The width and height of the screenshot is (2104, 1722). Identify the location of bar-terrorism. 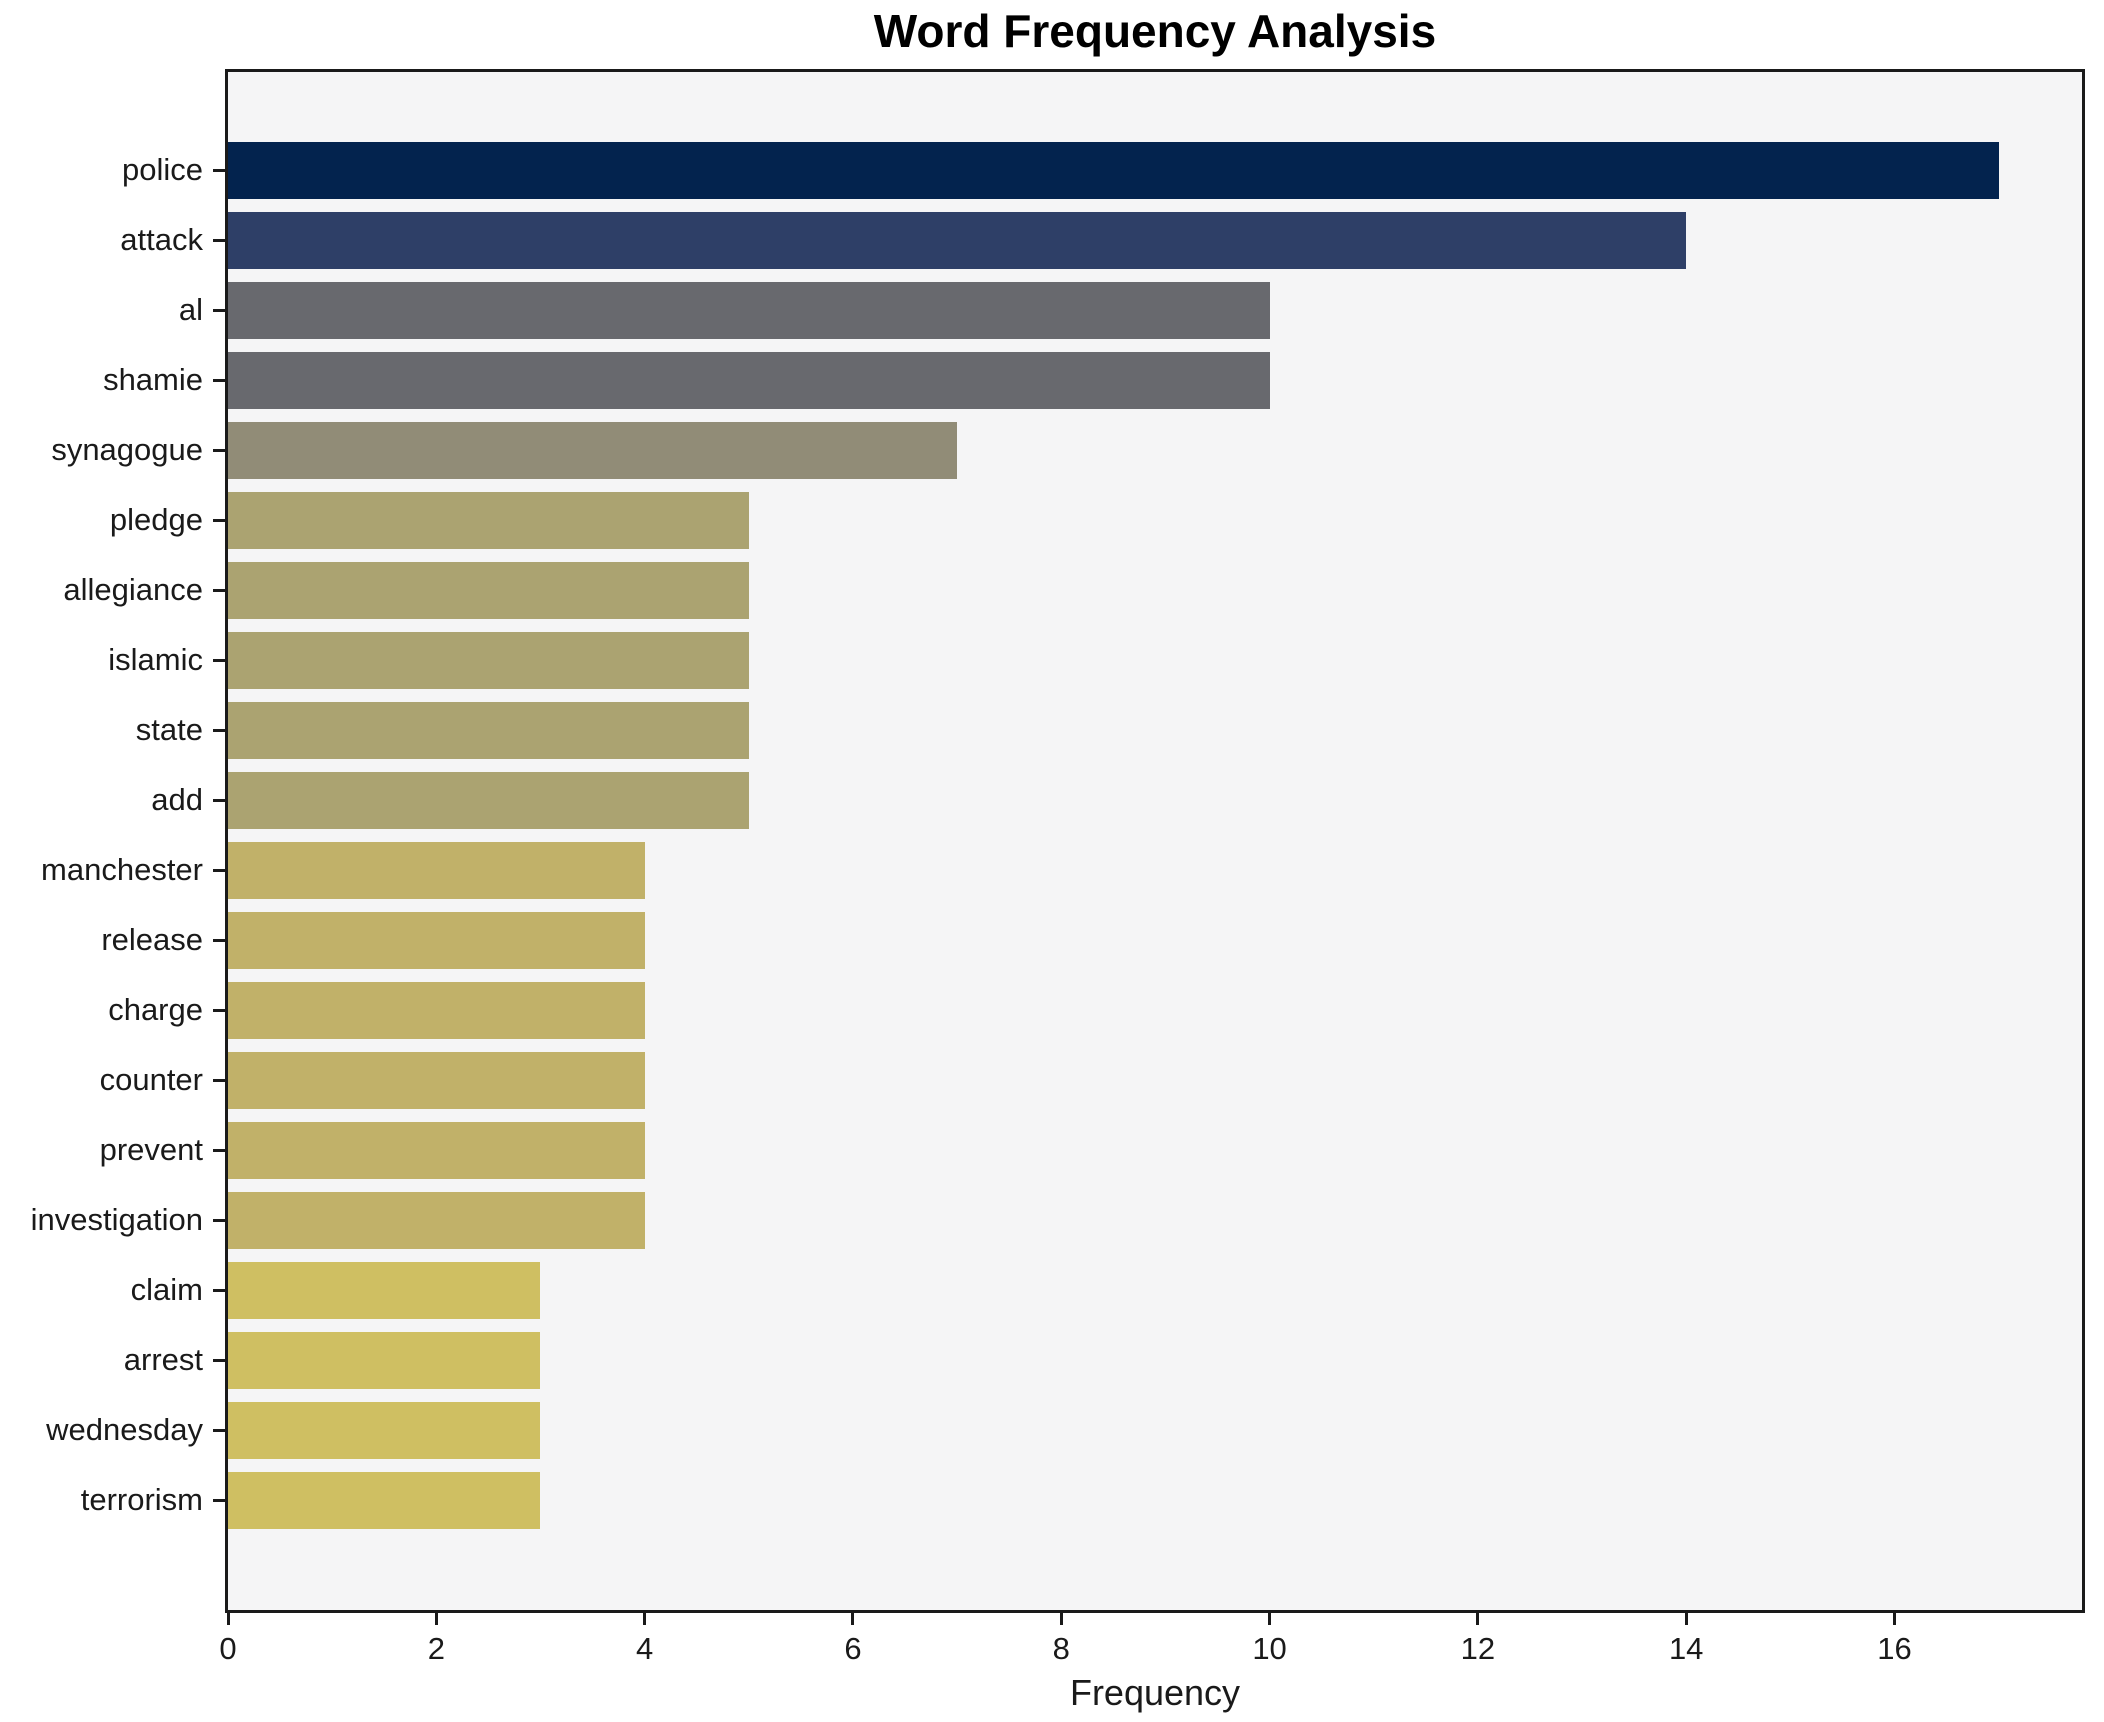
(384, 1500).